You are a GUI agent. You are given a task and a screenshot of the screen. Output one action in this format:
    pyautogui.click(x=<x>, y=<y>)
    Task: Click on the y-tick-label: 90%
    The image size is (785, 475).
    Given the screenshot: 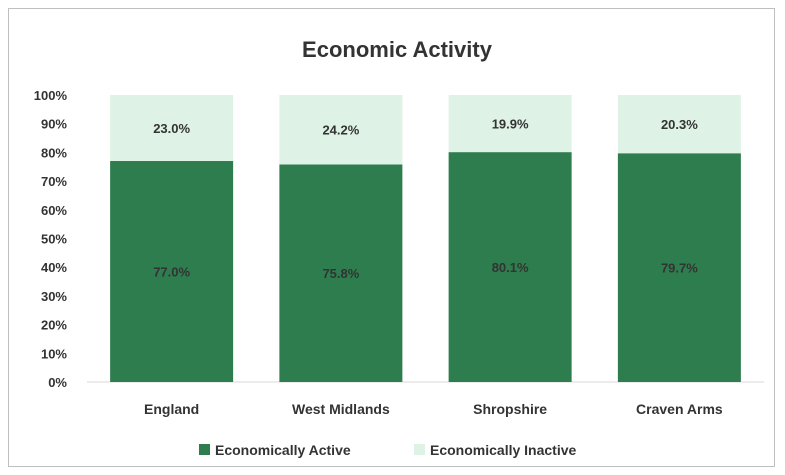 What is the action you would take?
    pyautogui.click(x=54, y=124)
    